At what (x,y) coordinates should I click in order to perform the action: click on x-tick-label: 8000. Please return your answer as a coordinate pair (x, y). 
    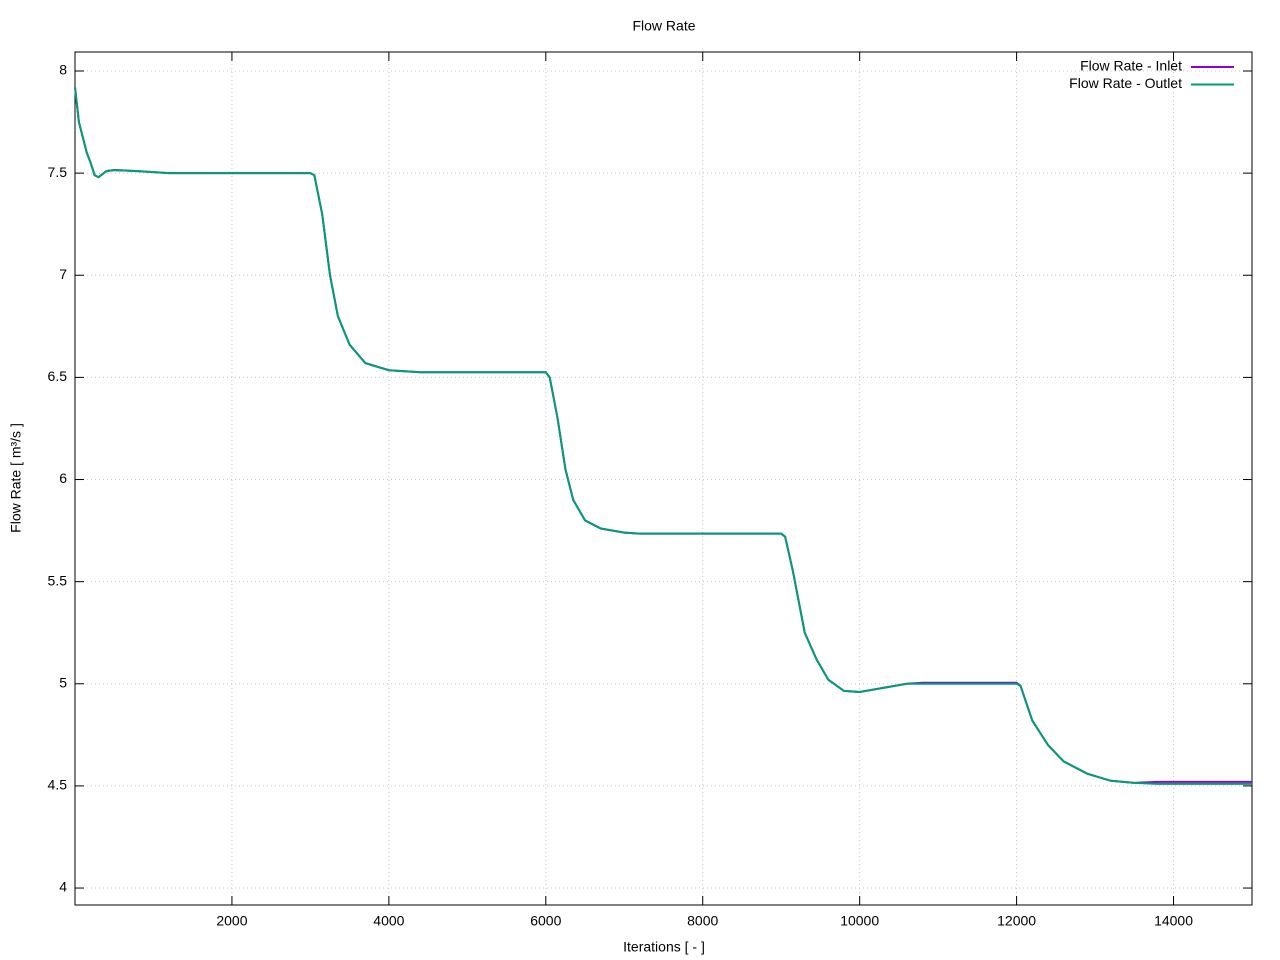
    Looking at the image, I should click on (702, 921).